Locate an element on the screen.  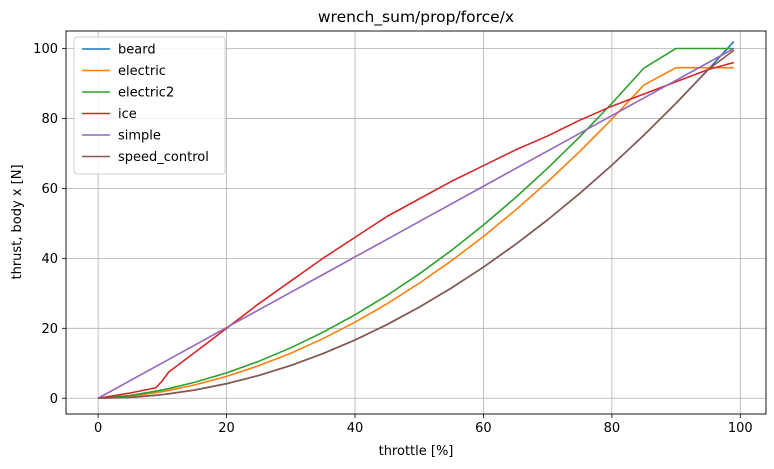
legend-label: beard is located at coordinates (137, 50).